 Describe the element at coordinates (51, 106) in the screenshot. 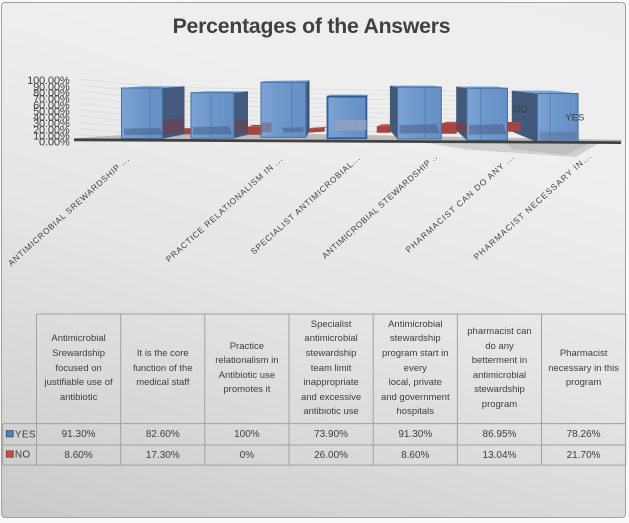

I see `svg-text: 60.00%` at that location.